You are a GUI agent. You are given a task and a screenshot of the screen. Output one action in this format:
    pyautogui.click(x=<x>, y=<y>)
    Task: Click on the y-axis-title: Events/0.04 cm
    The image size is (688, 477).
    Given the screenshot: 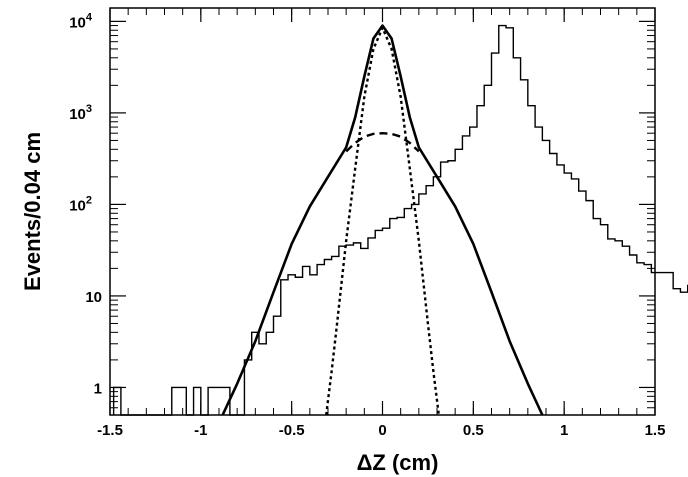 What is the action you would take?
    pyautogui.click(x=32, y=211)
    